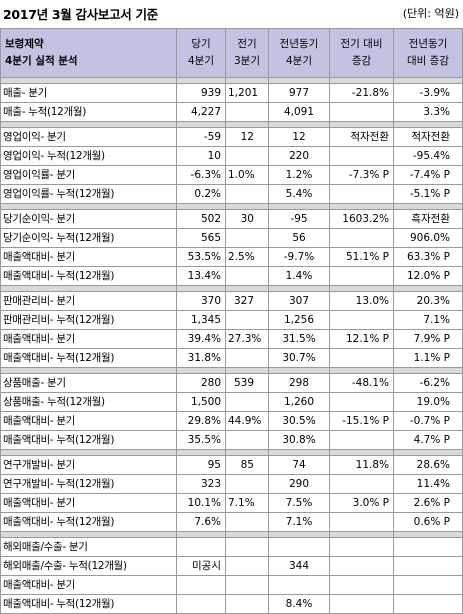 The image size is (463, 614). What do you see at coordinates (299, 257) in the screenshot?
I see `last-year-value: -9.7%` at bounding box center [299, 257].